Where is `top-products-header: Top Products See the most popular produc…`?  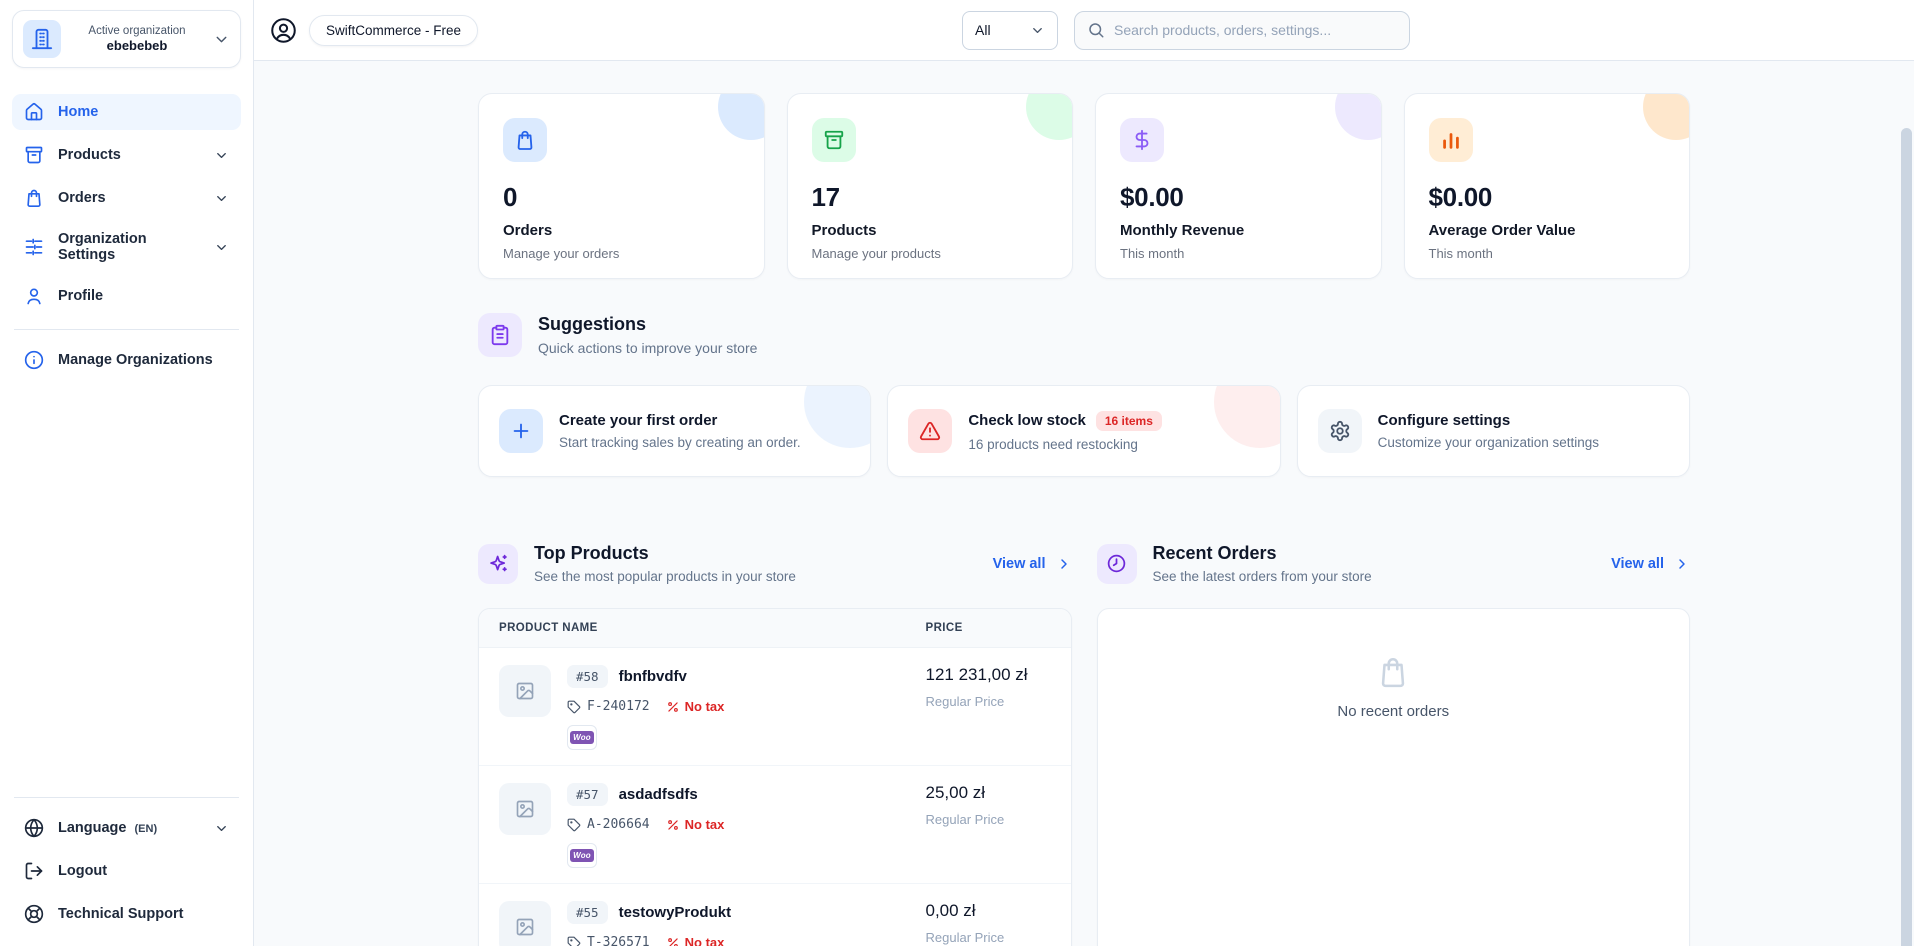
top-products-header: Top Products See the most popular produc… is located at coordinates (775, 563).